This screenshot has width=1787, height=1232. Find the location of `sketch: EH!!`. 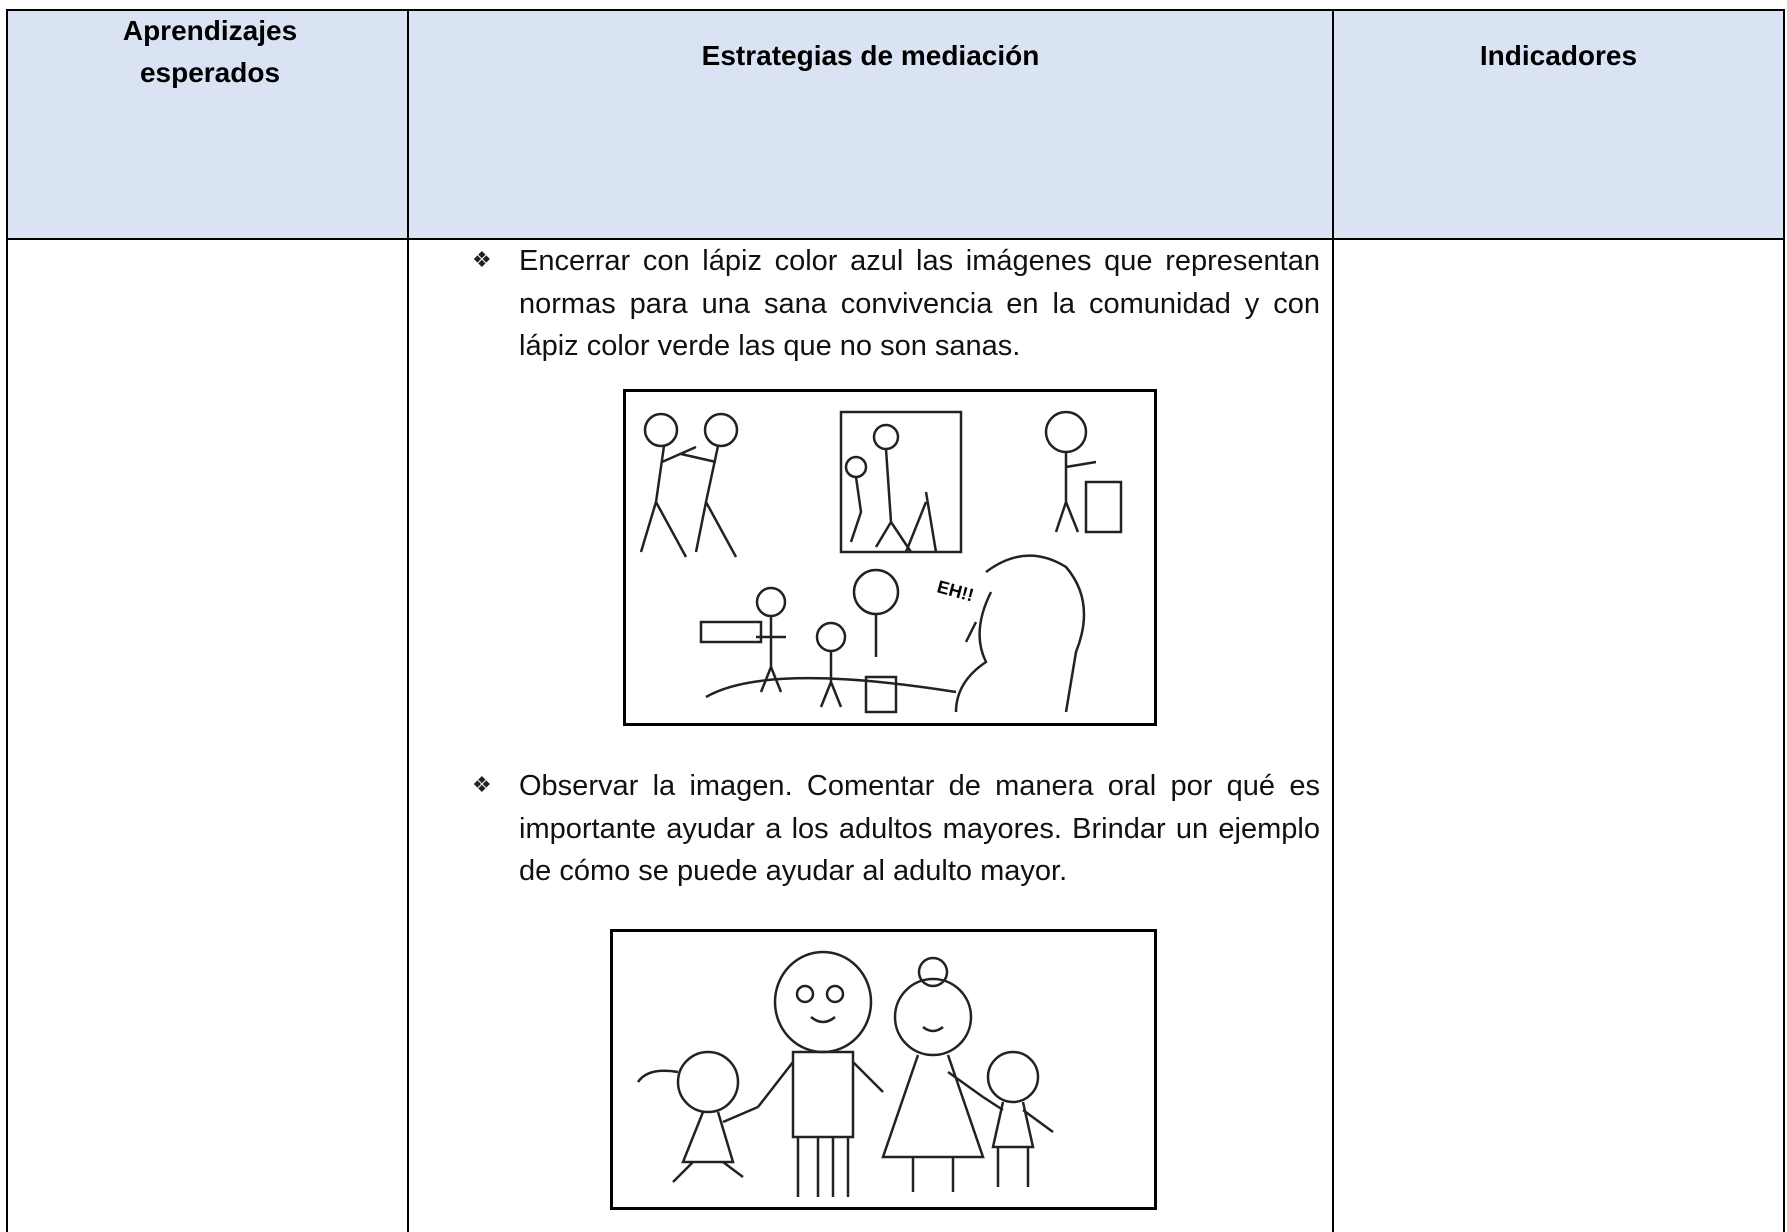

sketch: EH!! is located at coordinates (881, 562).